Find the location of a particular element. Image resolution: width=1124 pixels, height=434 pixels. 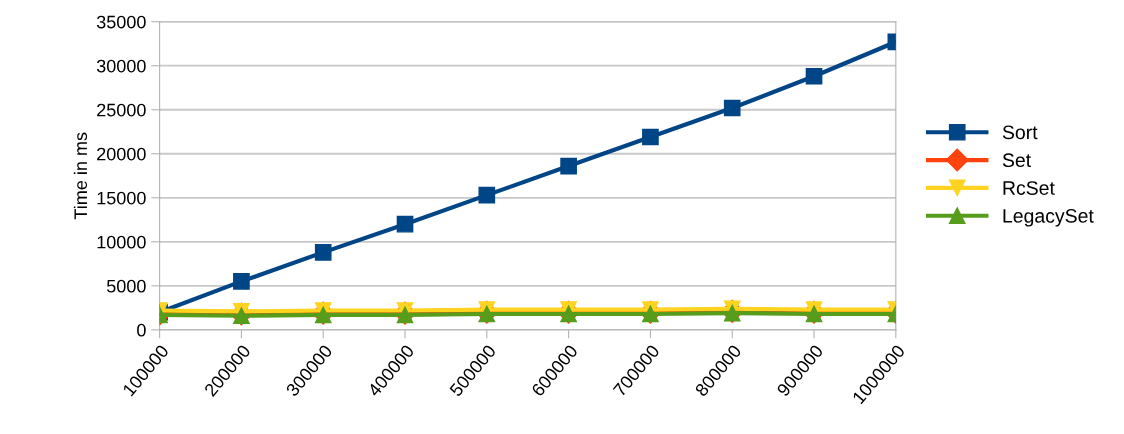

y-tick-label: 30000 is located at coordinates (121, 66).